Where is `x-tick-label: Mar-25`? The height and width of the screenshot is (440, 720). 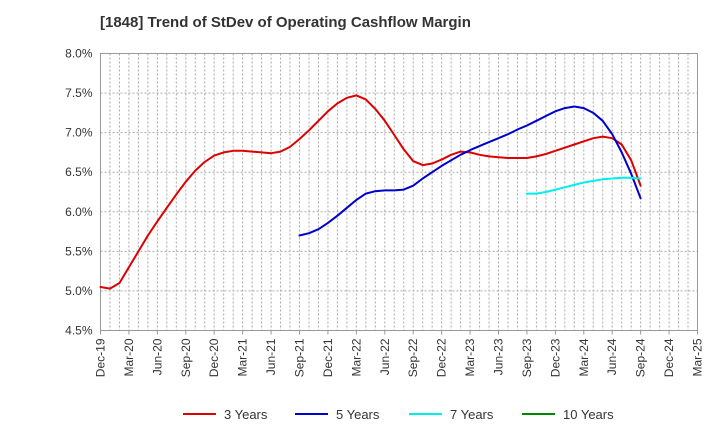
x-tick-label: Mar-25 is located at coordinates (698, 357).